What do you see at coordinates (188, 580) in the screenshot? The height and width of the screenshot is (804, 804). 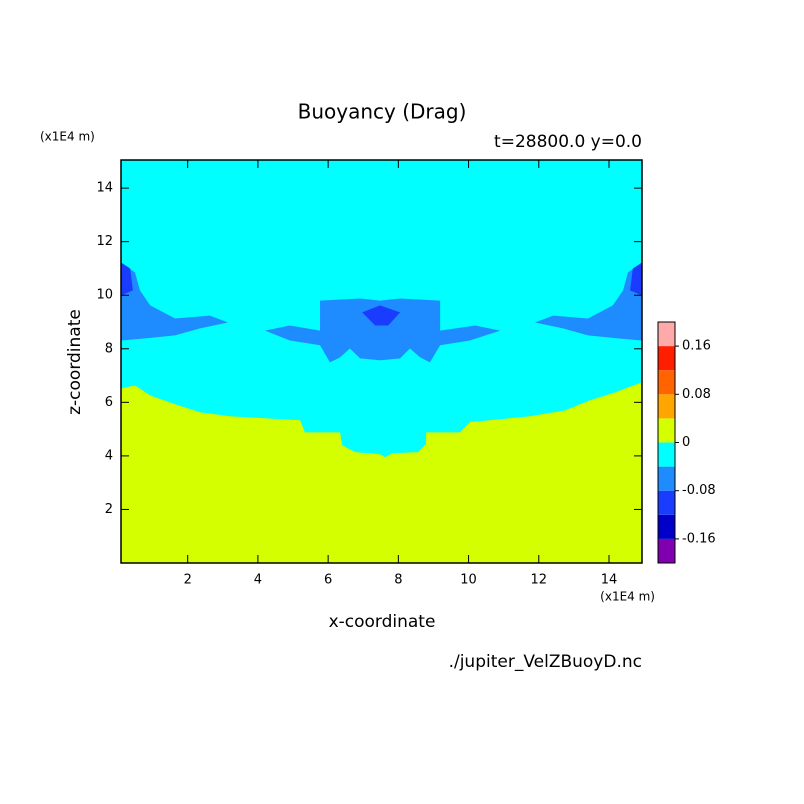 I see `x-tick-label: 2` at bounding box center [188, 580].